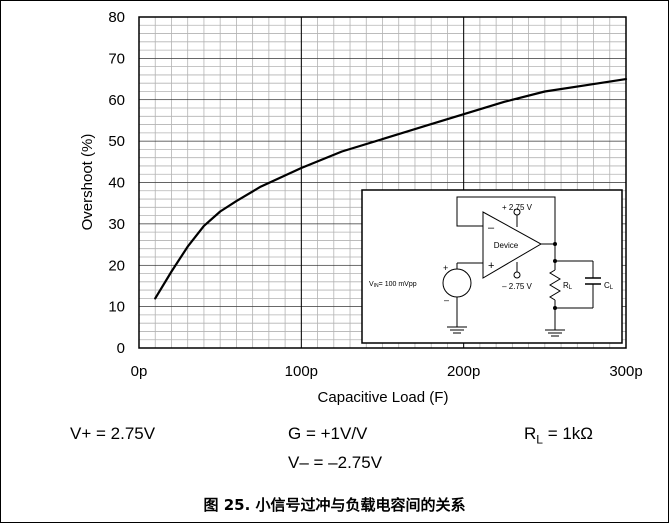 The width and height of the screenshot is (669, 523). What do you see at coordinates (87, 182) in the screenshot?
I see `y-axis-label: Overshoot (%)` at bounding box center [87, 182].